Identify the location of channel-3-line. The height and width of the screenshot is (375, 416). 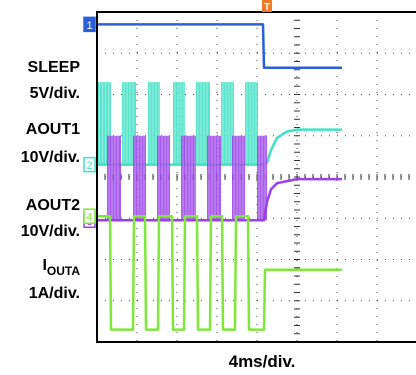
(219, 199).